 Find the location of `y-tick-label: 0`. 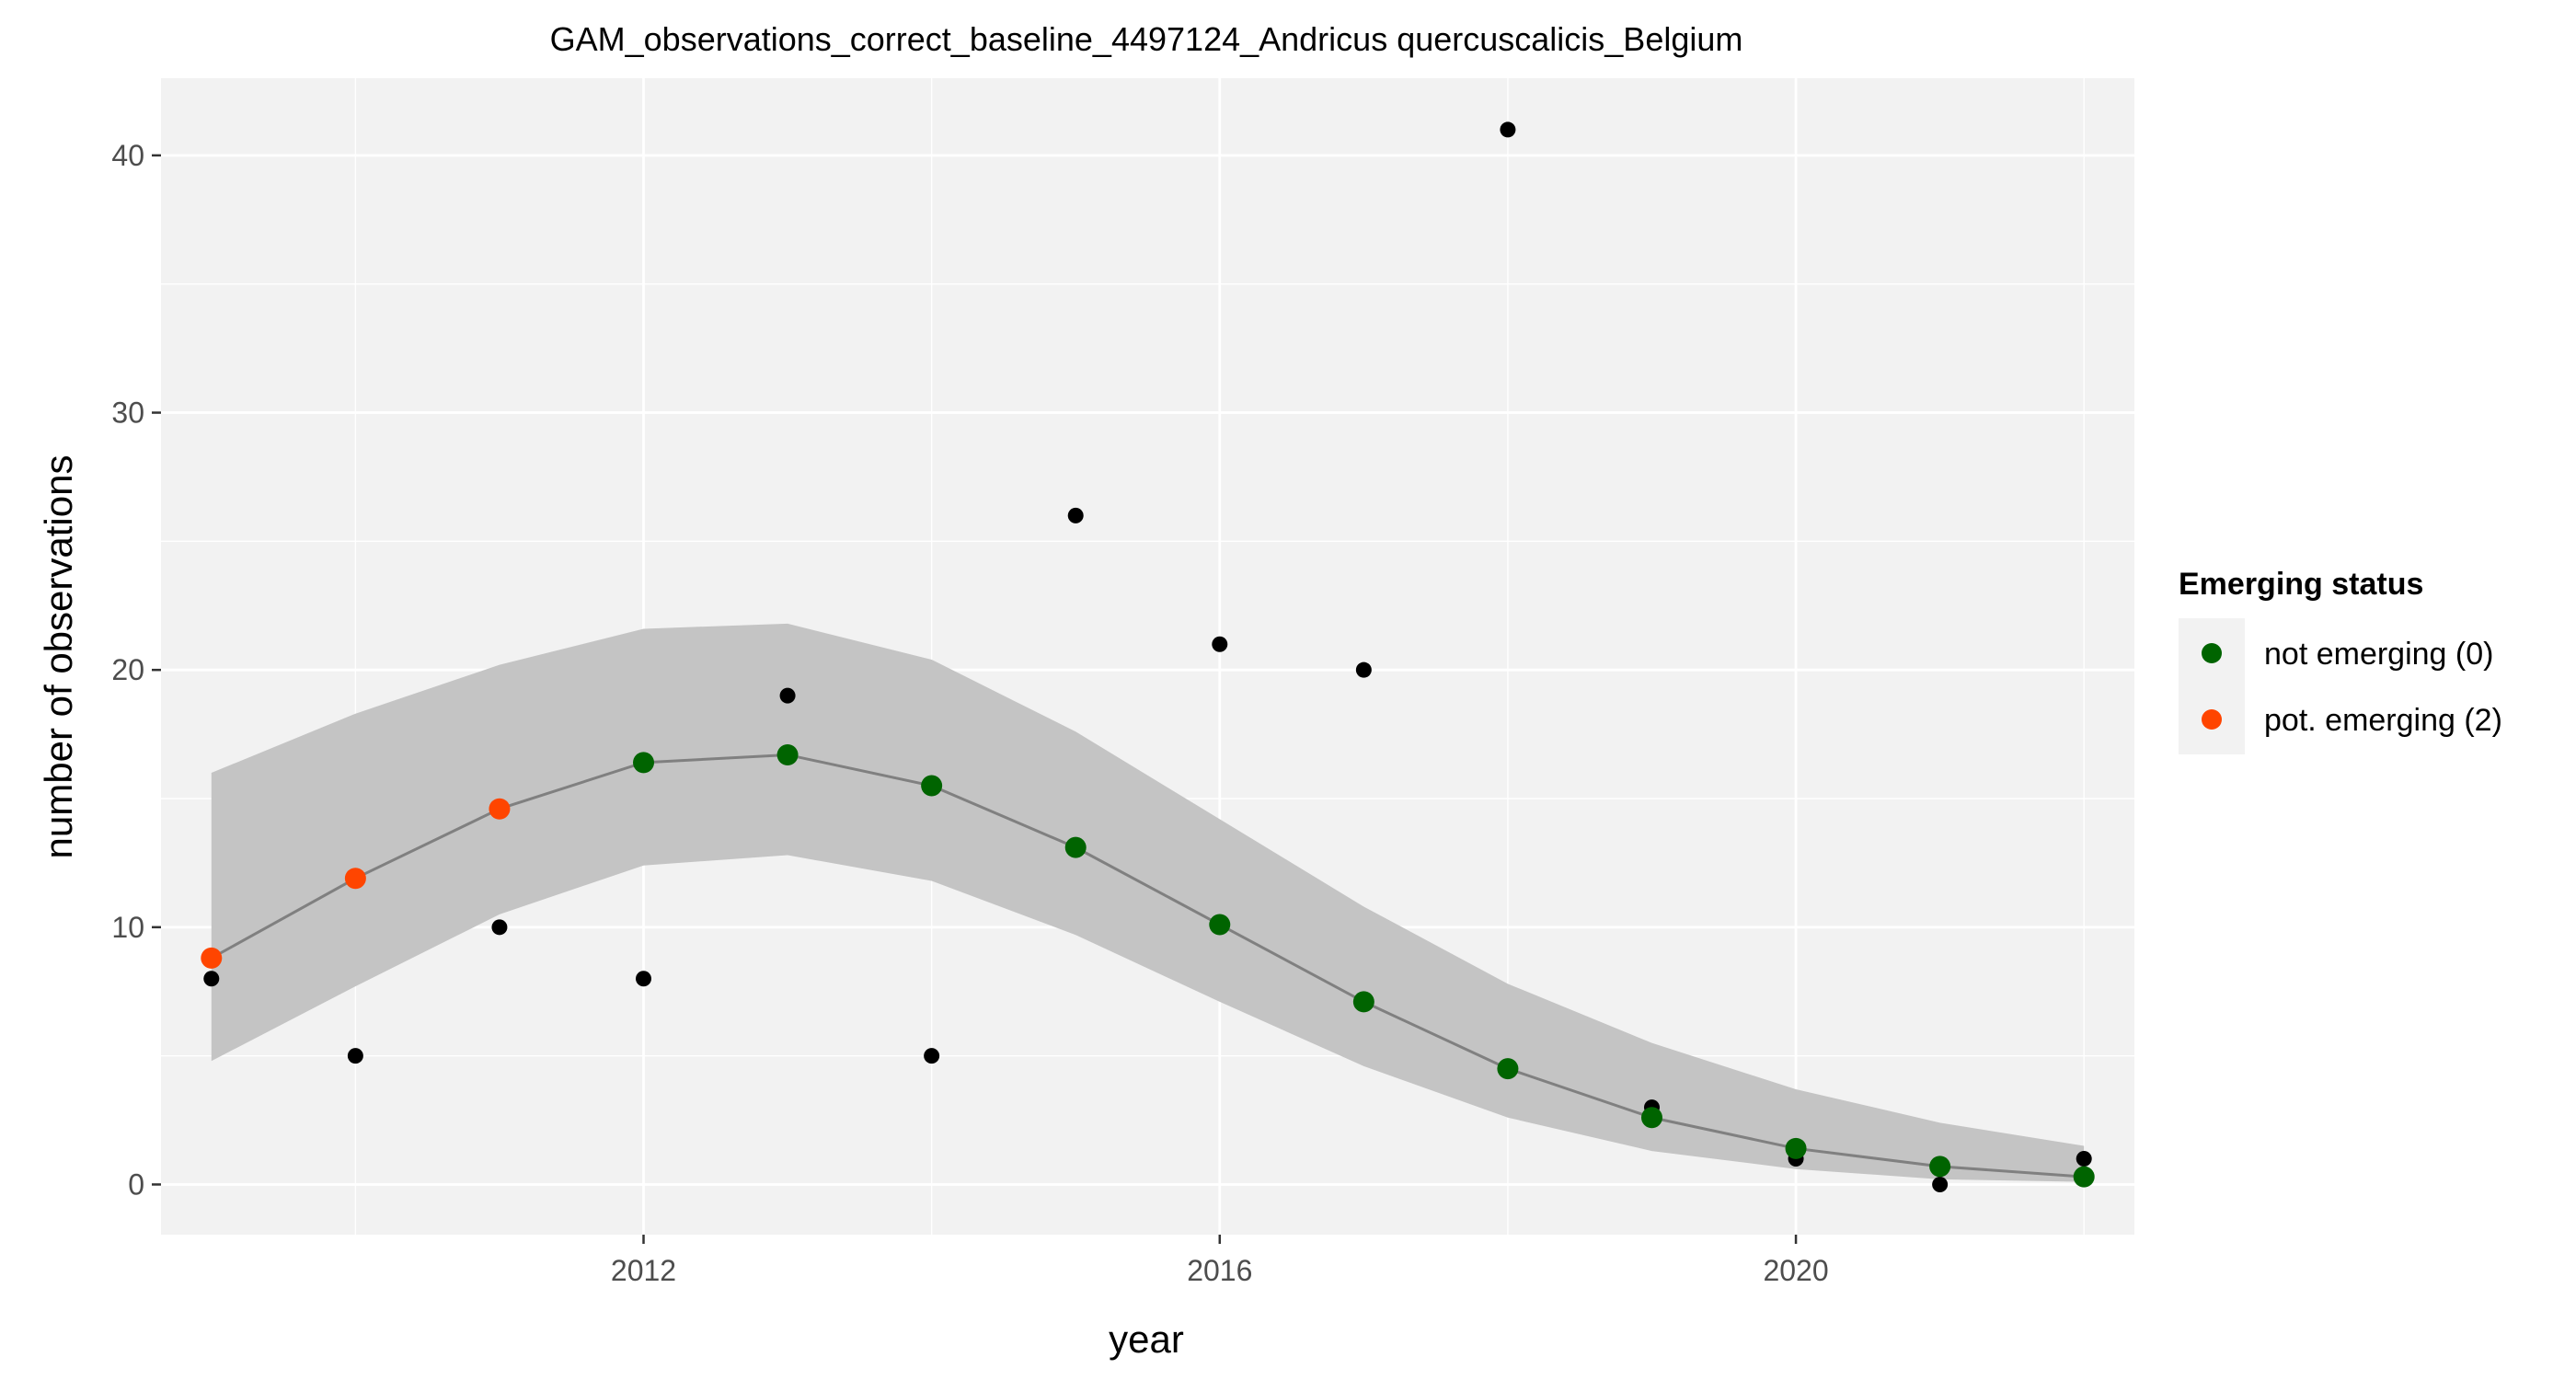

y-tick-label: 0 is located at coordinates (136, 1184).